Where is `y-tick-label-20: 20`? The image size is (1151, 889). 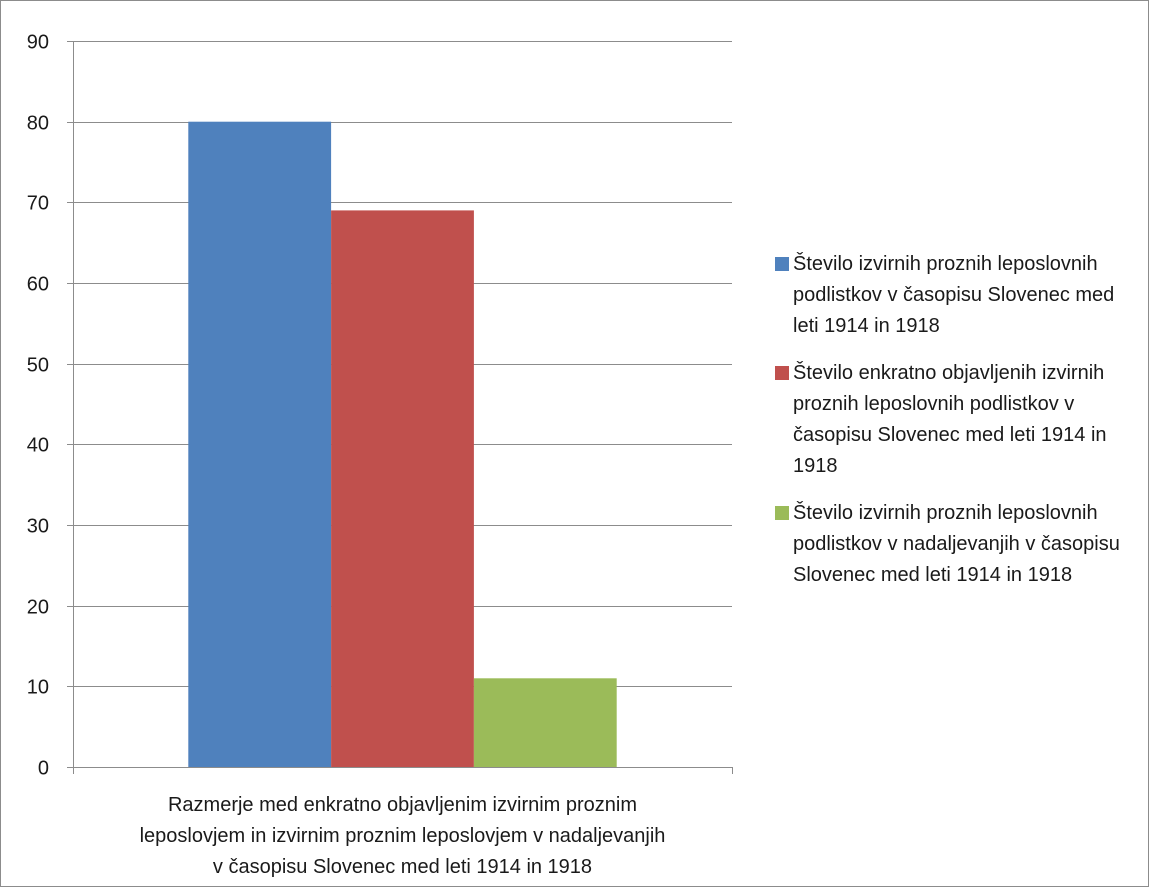
y-tick-label-20: 20 is located at coordinates (38, 608).